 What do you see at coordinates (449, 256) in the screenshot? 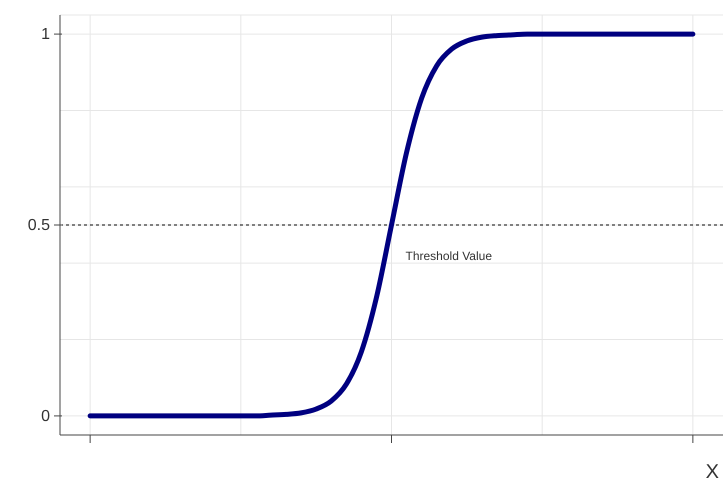
I see `ref-line-label: Threshold Value` at bounding box center [449, 256].